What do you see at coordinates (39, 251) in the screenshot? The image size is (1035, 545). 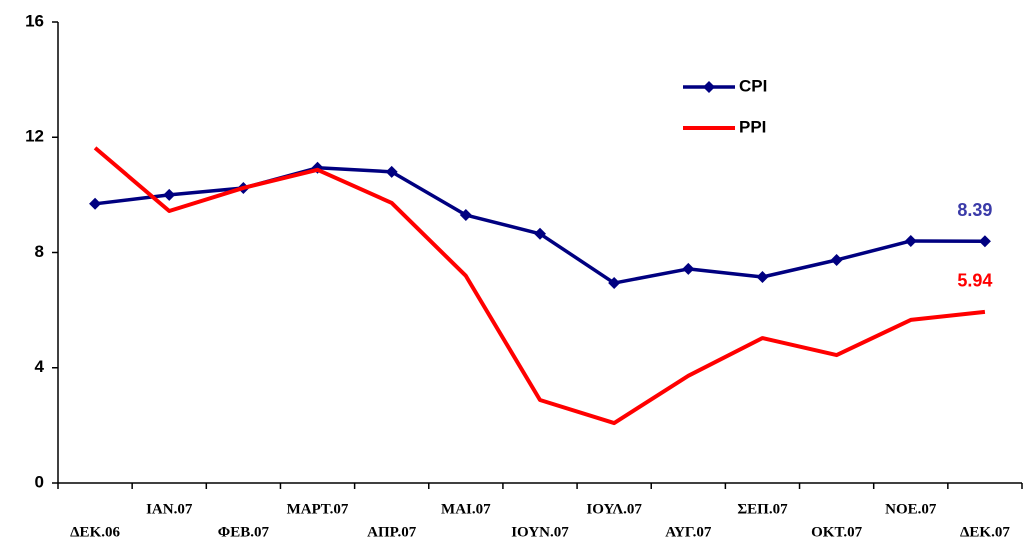 I see `y-tick-label: 8` at bounding box center [39, 251].